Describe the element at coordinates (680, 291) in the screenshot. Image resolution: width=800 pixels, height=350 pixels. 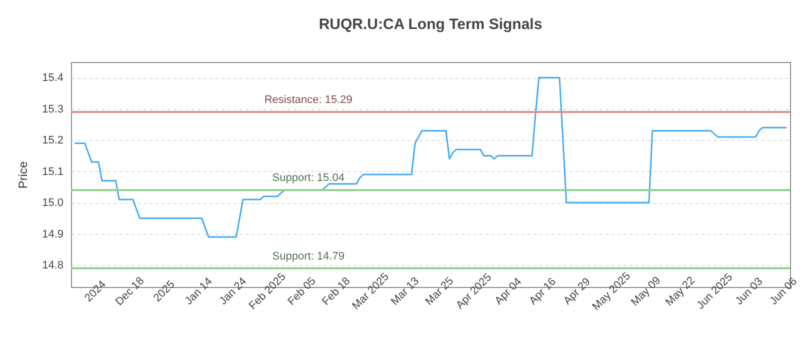
I see `x-tick-label: May 22` at that location.